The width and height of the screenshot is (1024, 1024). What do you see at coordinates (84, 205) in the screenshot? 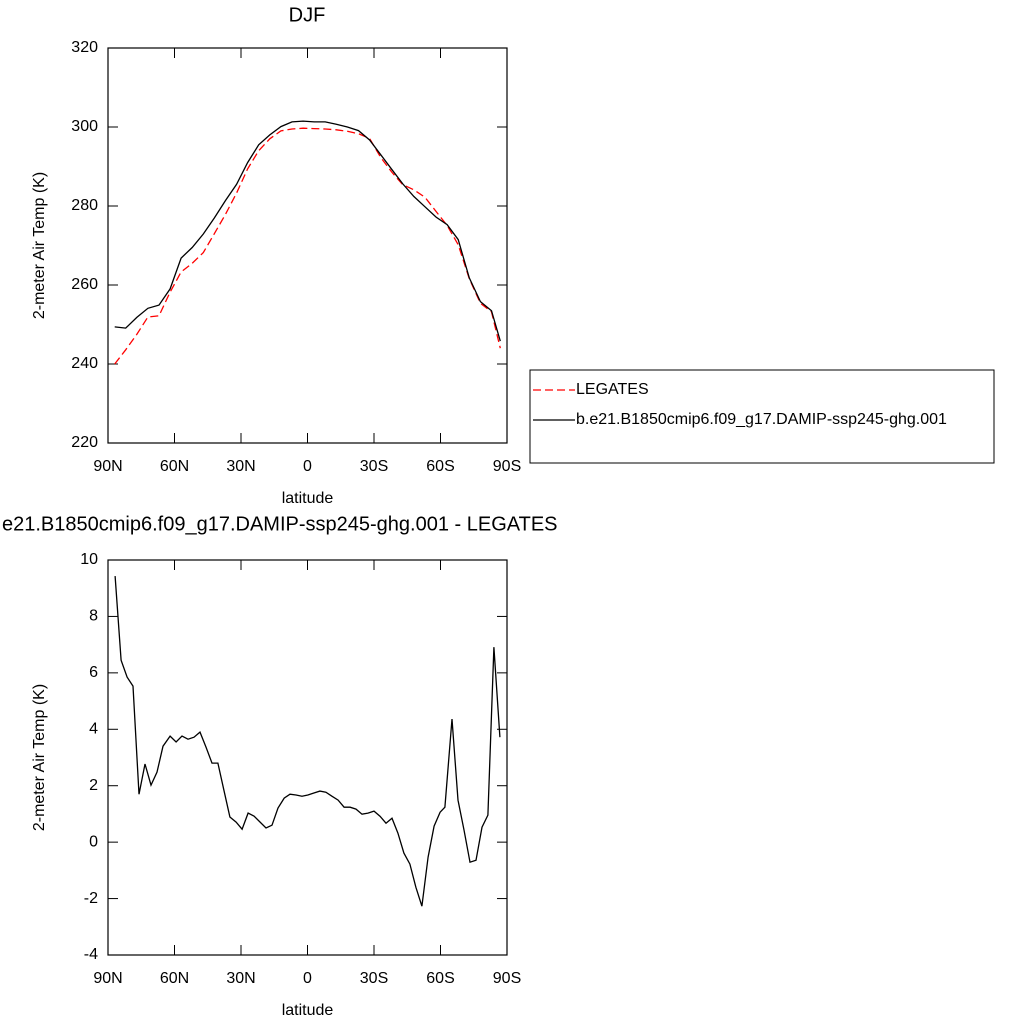
I see `y-tick-label: 280` at bounding box center [84, 205].